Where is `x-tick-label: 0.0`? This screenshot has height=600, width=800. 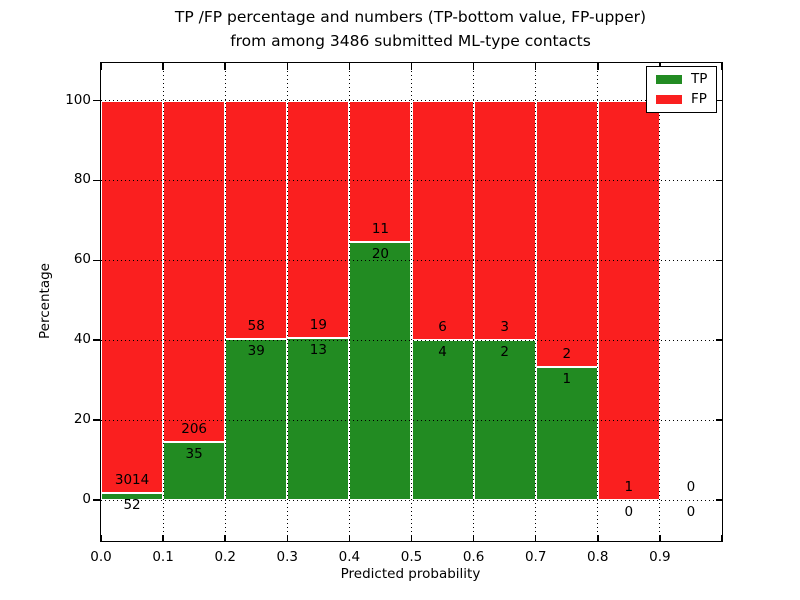
x-tick-label: 0.0 is located at coordinates (101, 557).